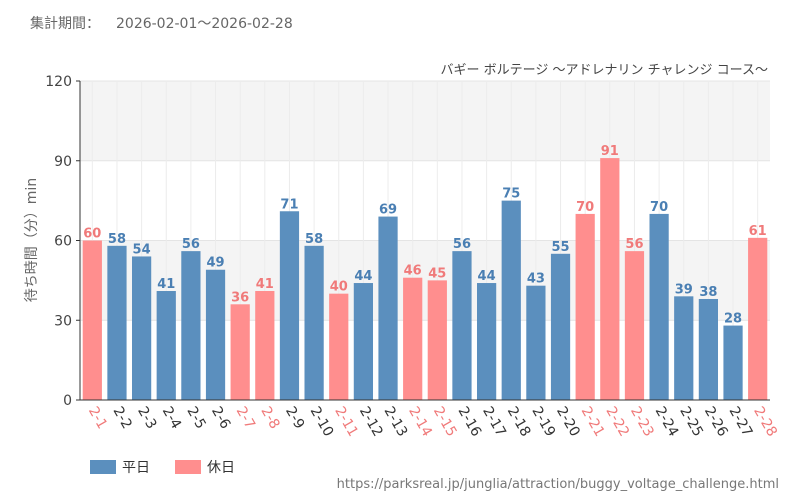 This screenshot has height=500, width=800. What do you see at coordinates (65, 23) in the screenshot?
I see `period-label: 集計期間：` at bounding box center [65, 23].